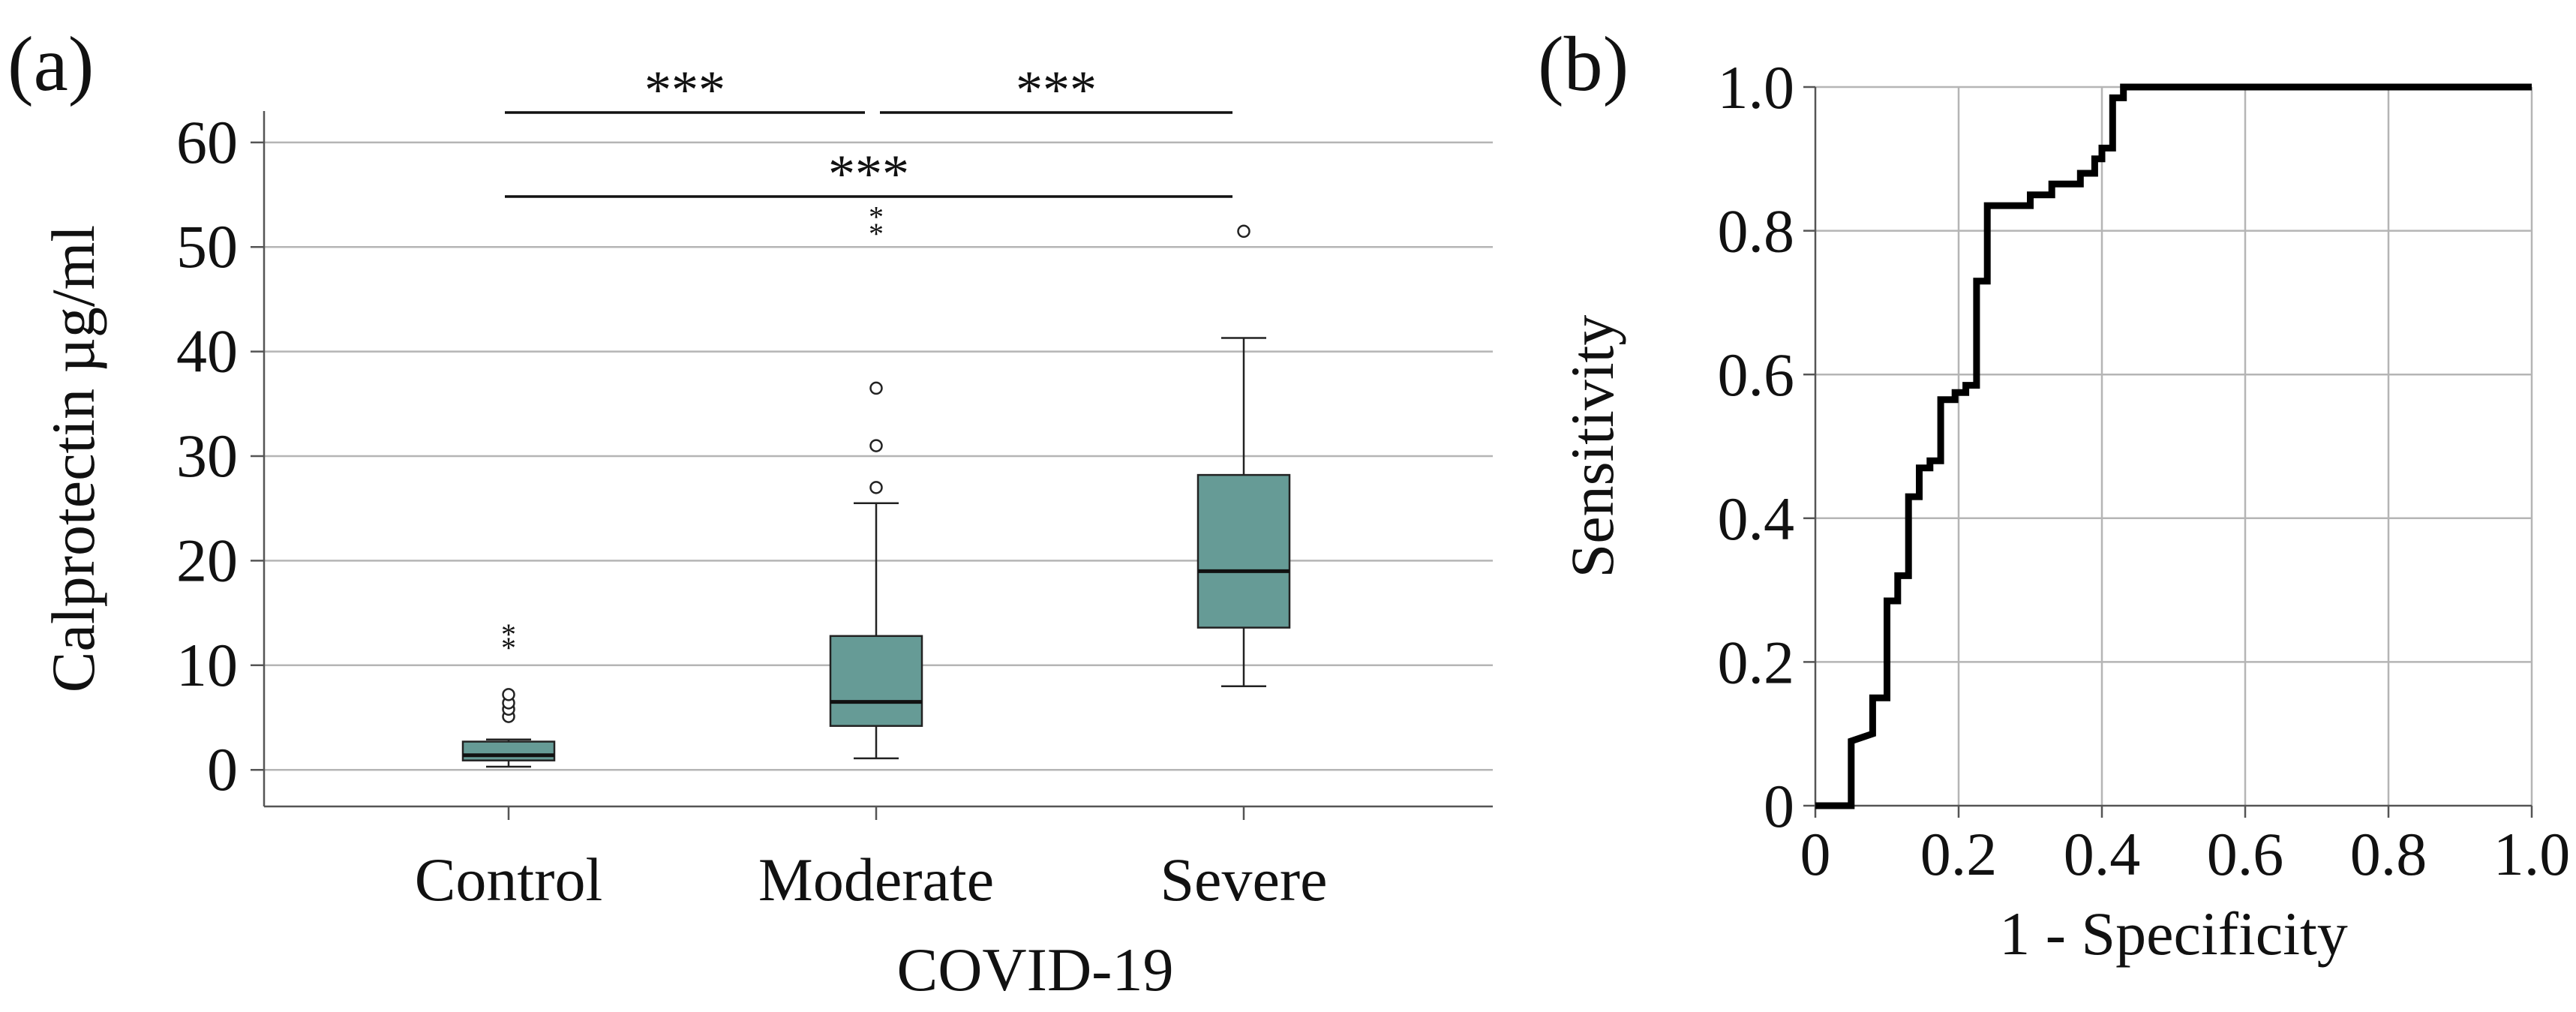 This screenshot has height=1012, width=2576. What do you see at coordinates (2245, 854) in the screenshot?
I see `x-tick-label: 0.6` at bounding box center [2245, 854].